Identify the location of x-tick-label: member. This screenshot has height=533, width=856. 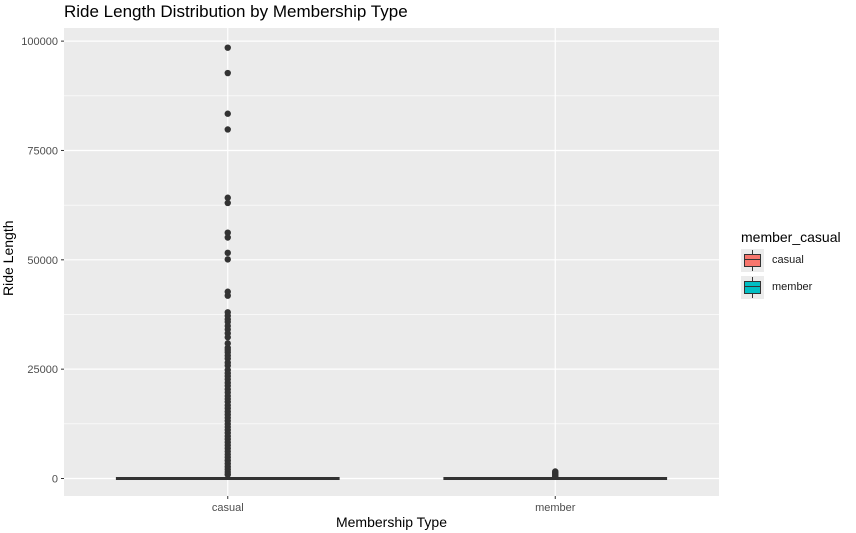
(555, 508).